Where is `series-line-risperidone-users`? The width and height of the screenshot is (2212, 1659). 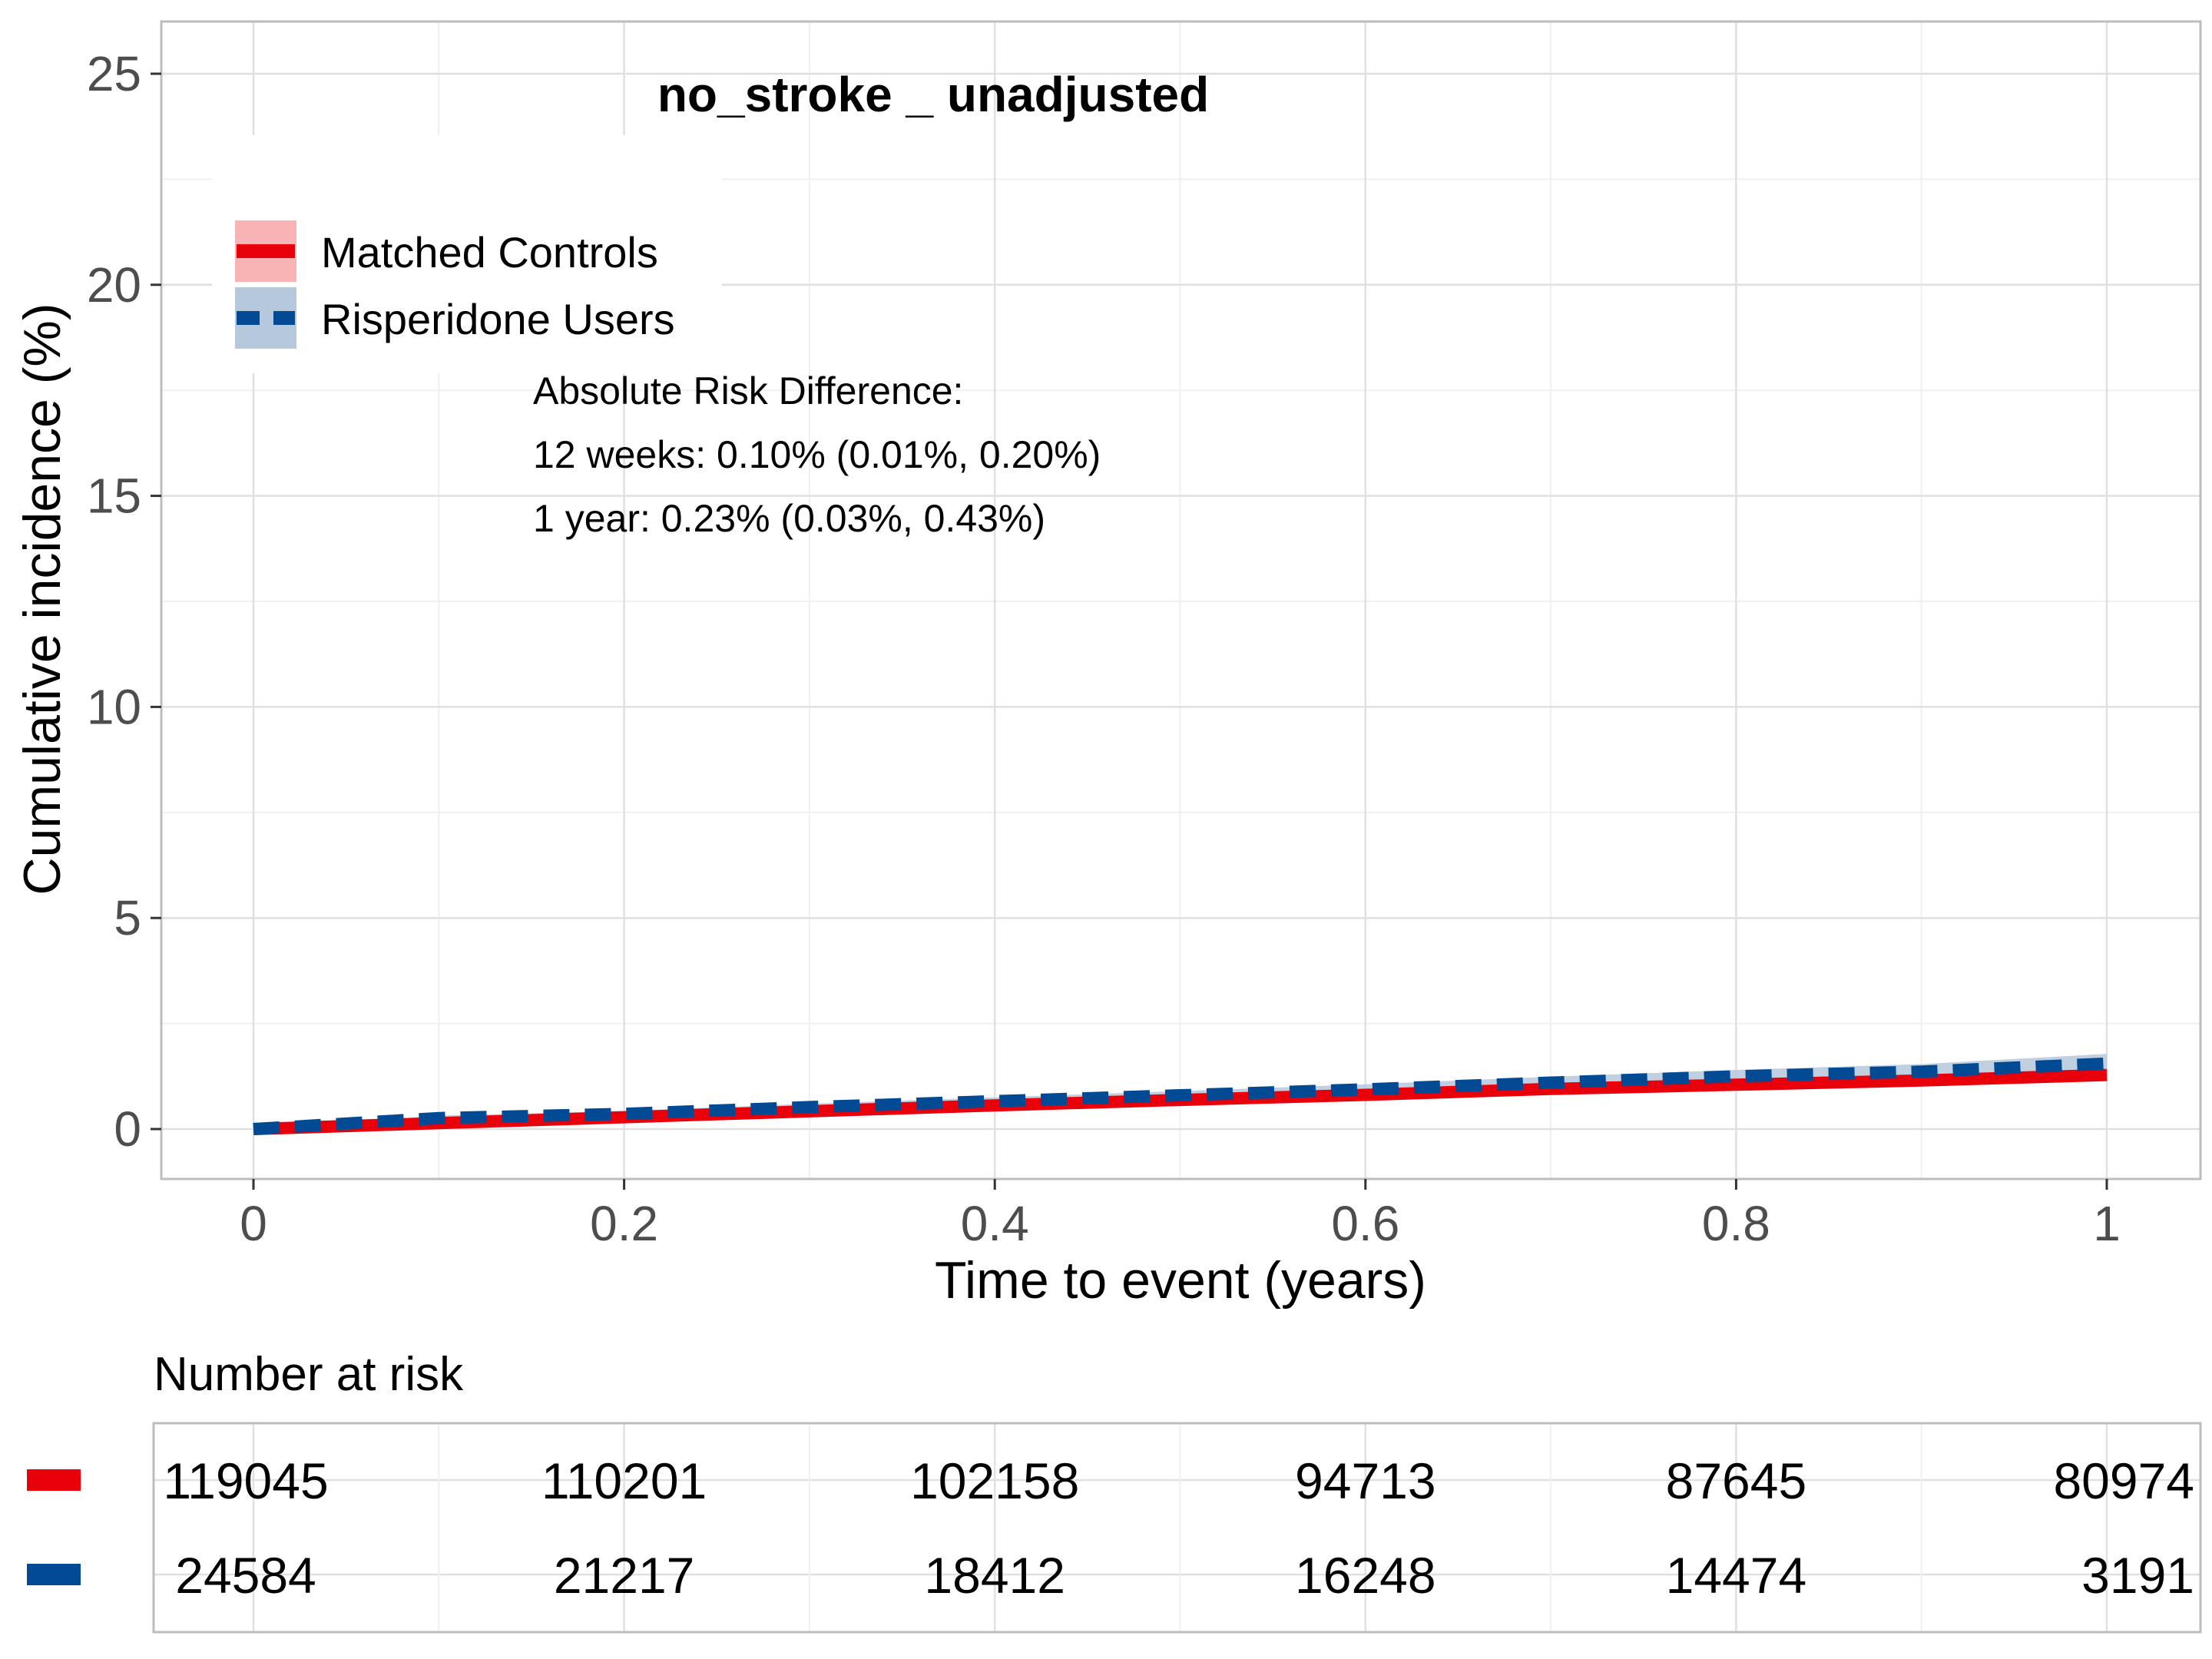
series-line-risperidone-users is located at coordinates (1180, 1096).